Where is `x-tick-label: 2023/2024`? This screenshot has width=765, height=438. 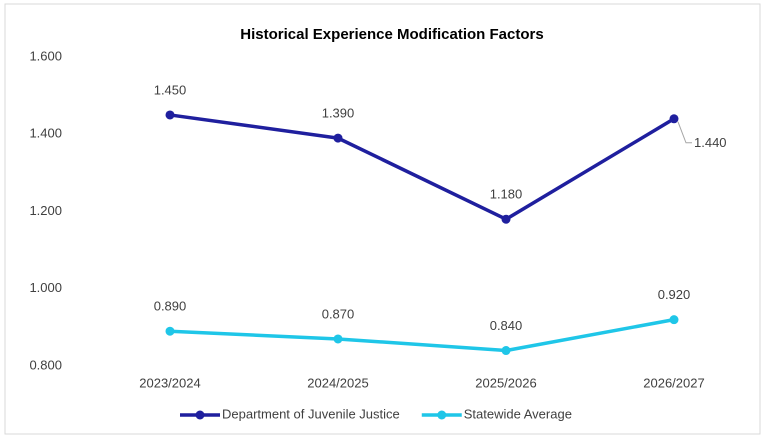
x-tick-label: 2023/2024 is located at coordinates (169, 382).